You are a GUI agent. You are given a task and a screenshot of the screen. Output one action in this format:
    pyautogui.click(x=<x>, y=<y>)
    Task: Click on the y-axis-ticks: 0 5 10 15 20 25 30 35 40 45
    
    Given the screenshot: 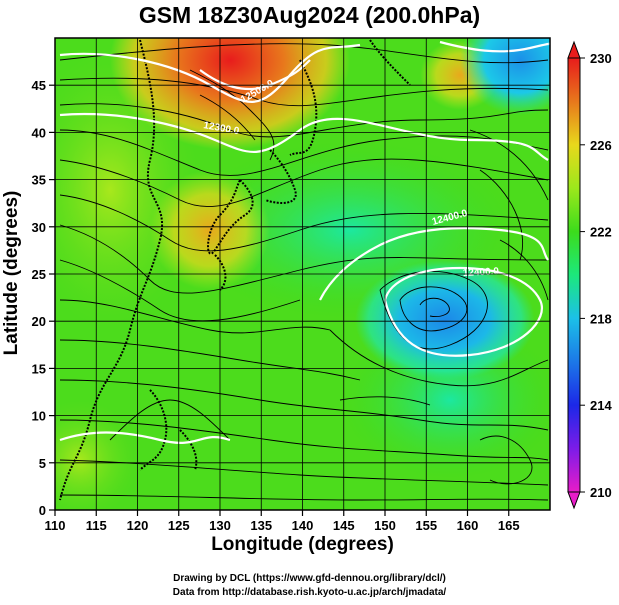 What is the action you would take?
    pyautogui.click(x=43, y=298)
    